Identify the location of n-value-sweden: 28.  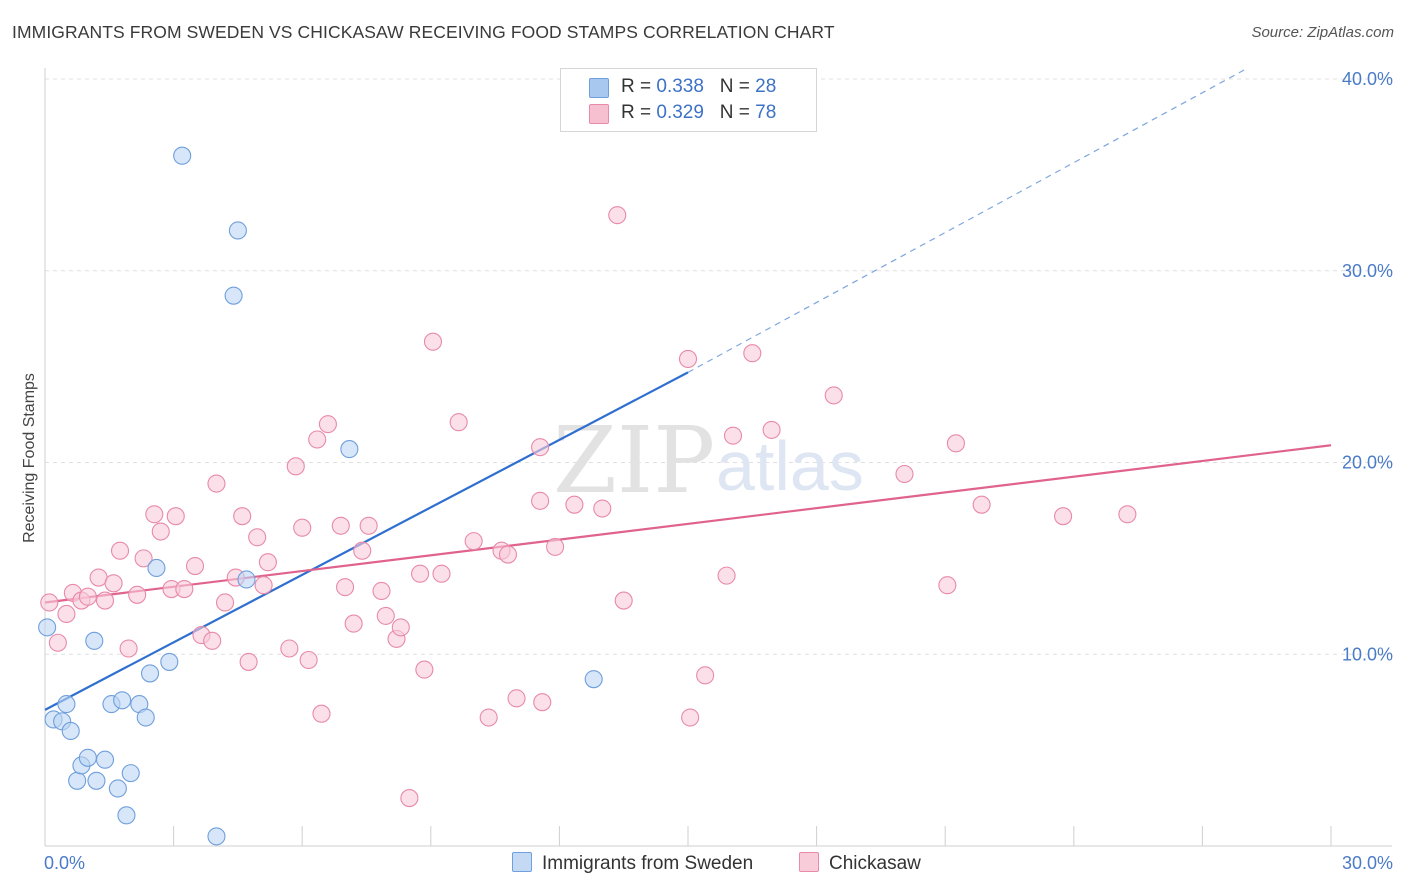
(766, 86).